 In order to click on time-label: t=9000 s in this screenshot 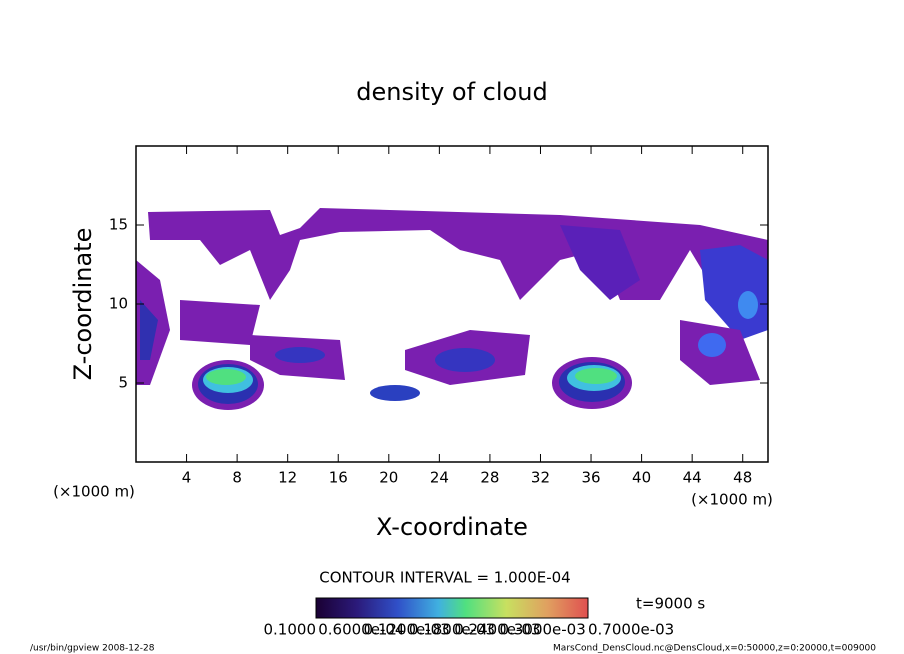, I will do `click(670, 604)`.